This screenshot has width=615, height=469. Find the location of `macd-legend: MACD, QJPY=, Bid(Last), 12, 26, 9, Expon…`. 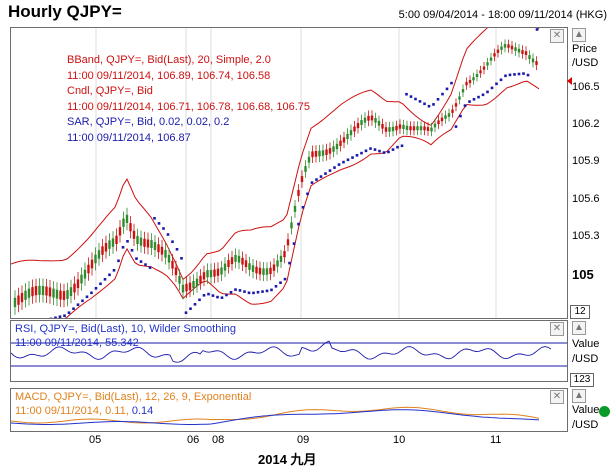

macd-legend: MACD, QJPY=, Bid(Last), 12, 26, 9, Expon… is located at coordinates (133, 404).